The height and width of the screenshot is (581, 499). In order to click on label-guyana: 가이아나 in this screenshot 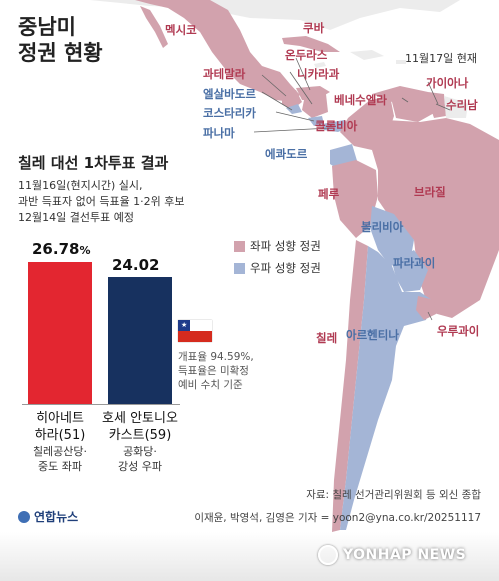, I will do `click(447, 83)`.